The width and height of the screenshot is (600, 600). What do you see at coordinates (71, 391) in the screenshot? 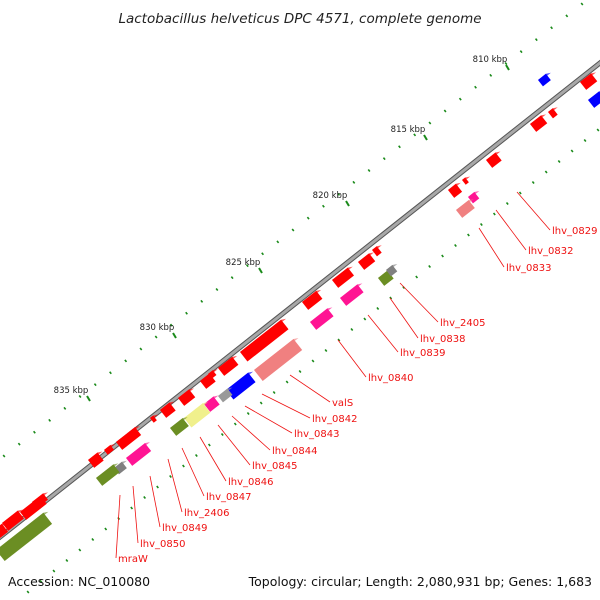
I see `kbp-label-835: 835 kbp` at bounding box center [71, 391].